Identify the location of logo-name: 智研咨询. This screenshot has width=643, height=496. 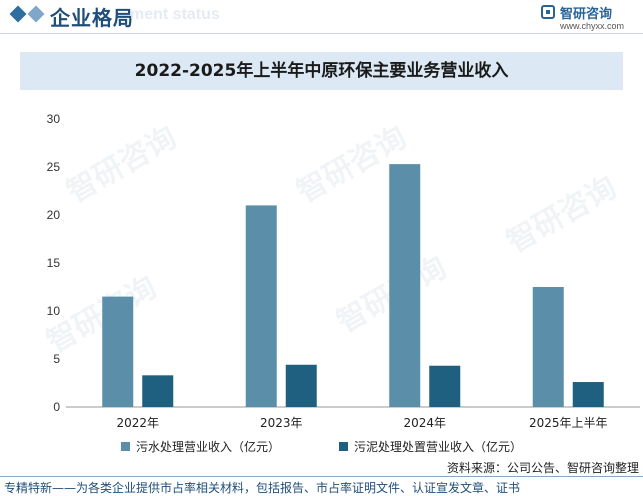
(586, 14).